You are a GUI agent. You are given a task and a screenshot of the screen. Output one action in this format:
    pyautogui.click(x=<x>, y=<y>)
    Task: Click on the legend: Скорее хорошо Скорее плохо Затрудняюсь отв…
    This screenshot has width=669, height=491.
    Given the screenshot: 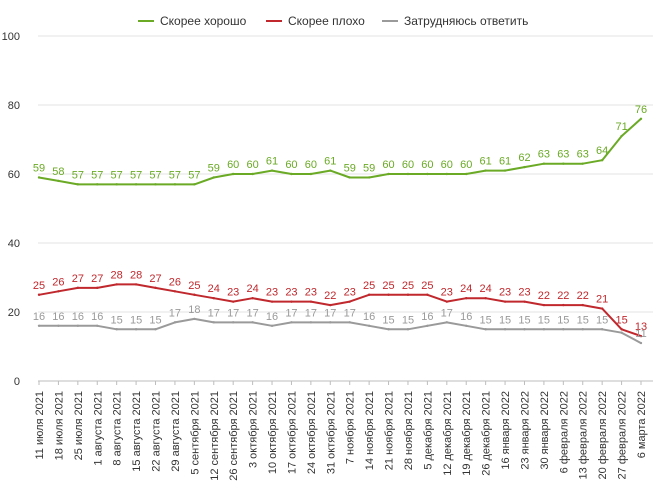 What is the action you would take?
    pyautogui.click(x=333, y=21)
    